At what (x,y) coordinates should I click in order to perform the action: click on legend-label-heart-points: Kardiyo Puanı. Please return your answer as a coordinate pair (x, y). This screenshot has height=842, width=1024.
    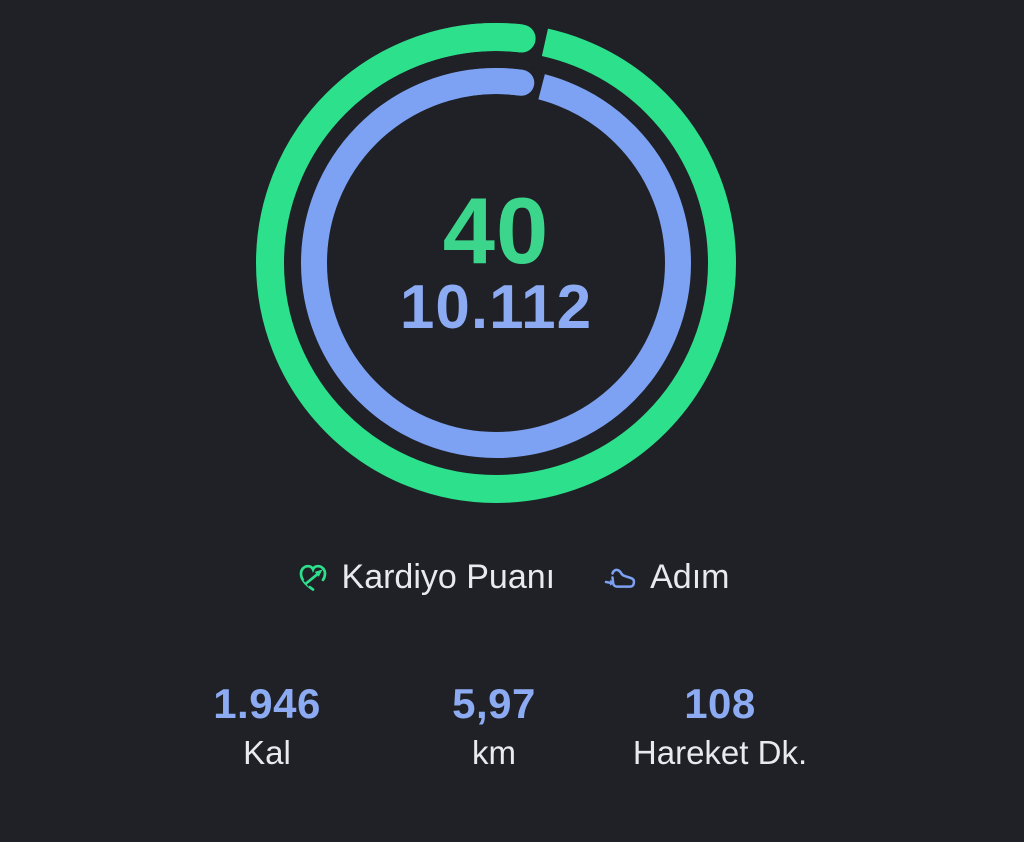
    Looking at the image, I should click on (448, 577).